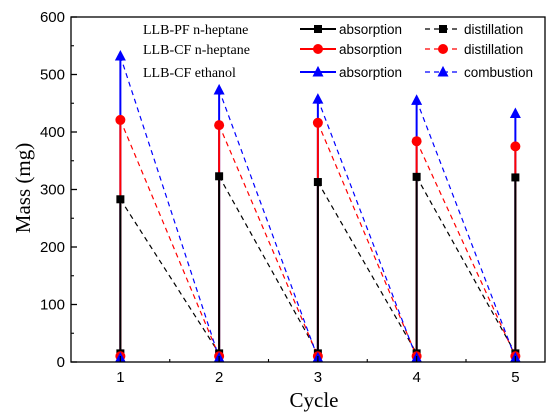  What do you see at coordinates (493, 49) in the screenshot?
I see `legend-entry-1-regeneration-label: distillation` at bounding box center [493, 49].